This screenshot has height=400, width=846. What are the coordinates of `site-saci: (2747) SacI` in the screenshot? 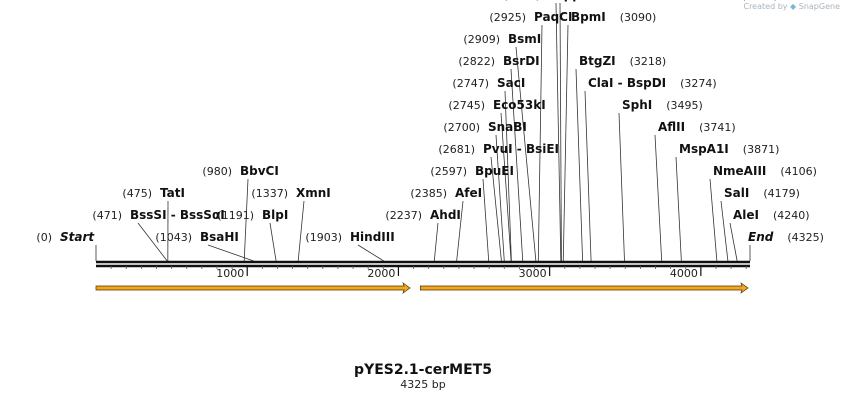 It's located at (488, 83).